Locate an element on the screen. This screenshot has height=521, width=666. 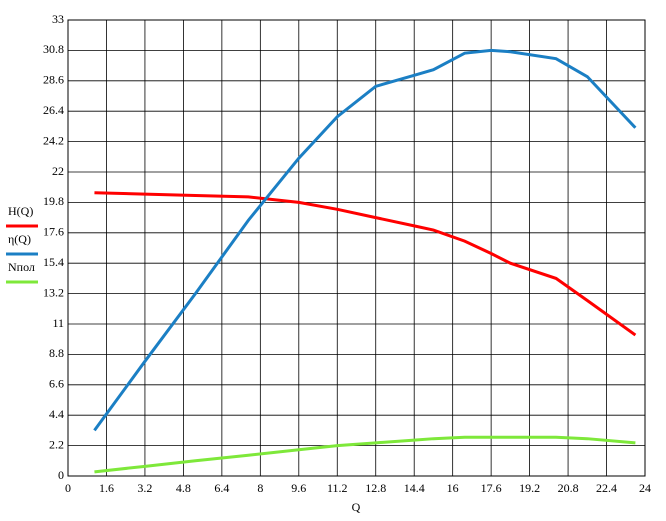
x-tick-label: 16 is located at coordinates (453, 488).